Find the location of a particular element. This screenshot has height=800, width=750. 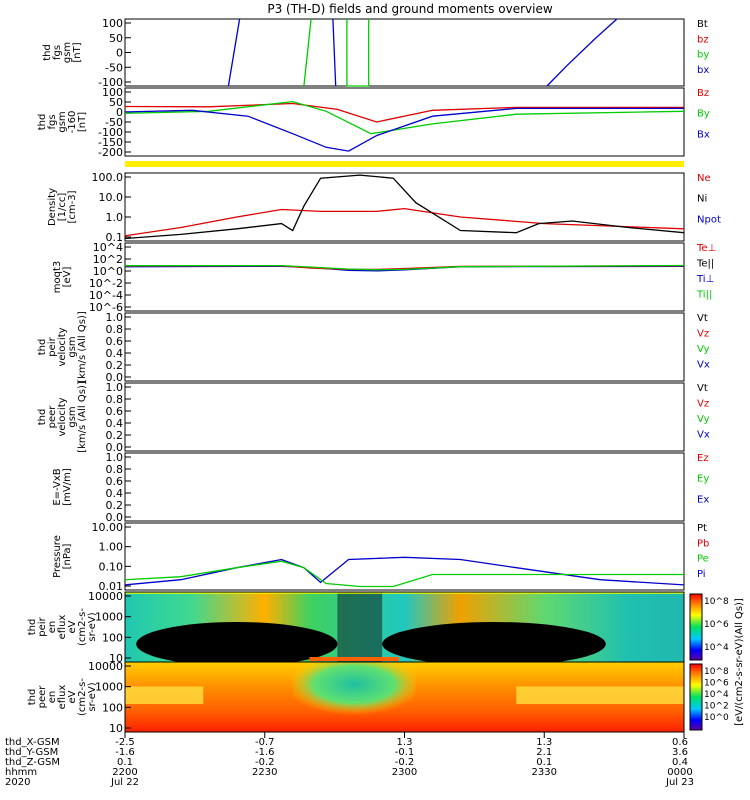

legend-entry: Bt is located at coordinates (702, 24).